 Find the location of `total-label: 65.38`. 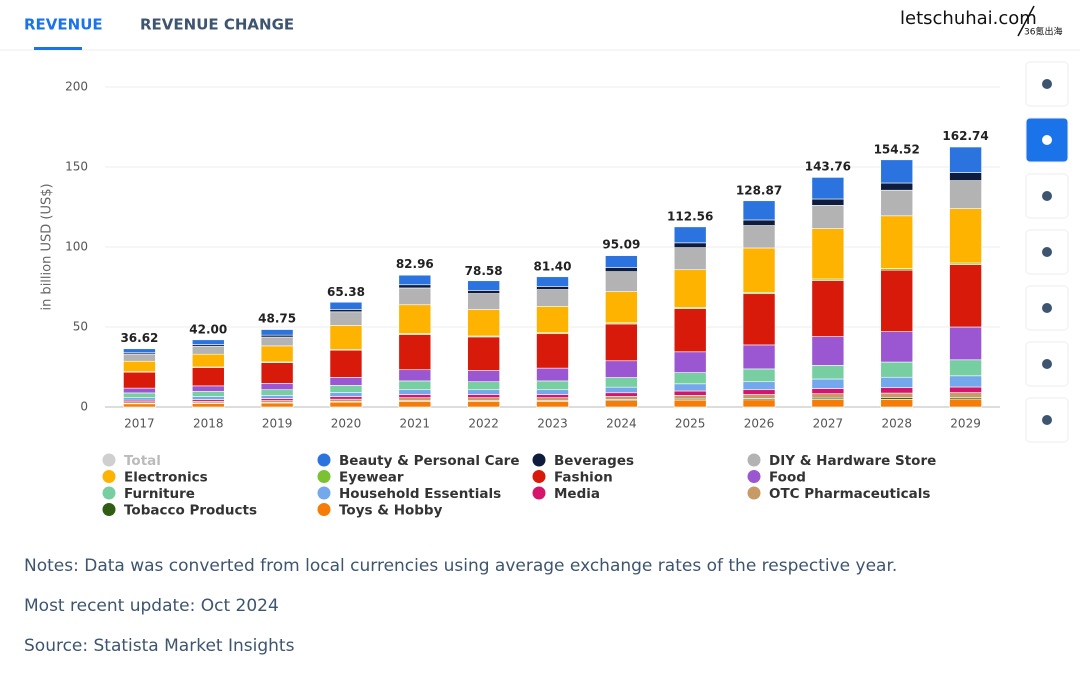

total-label: 65.38 is located at coordinates (346, 292).